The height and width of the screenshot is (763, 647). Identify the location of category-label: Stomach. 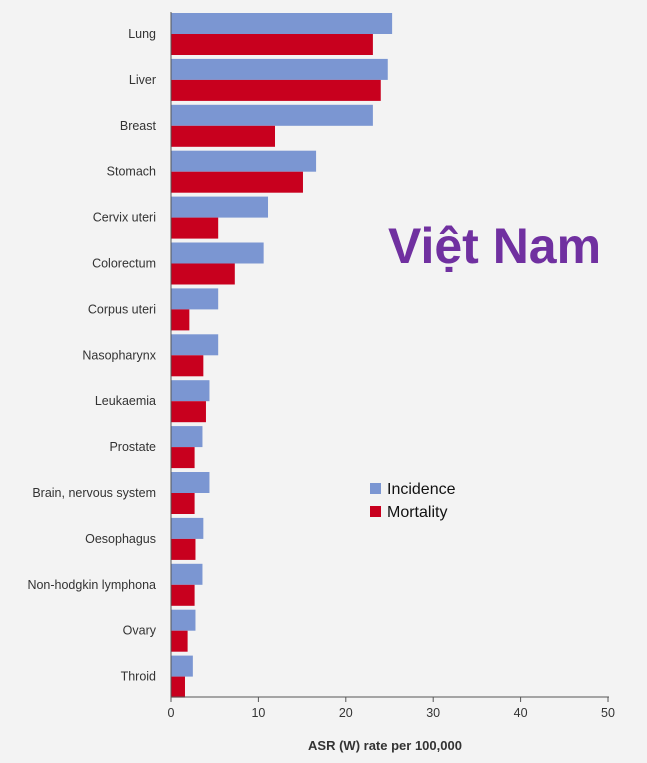
(131, 172).